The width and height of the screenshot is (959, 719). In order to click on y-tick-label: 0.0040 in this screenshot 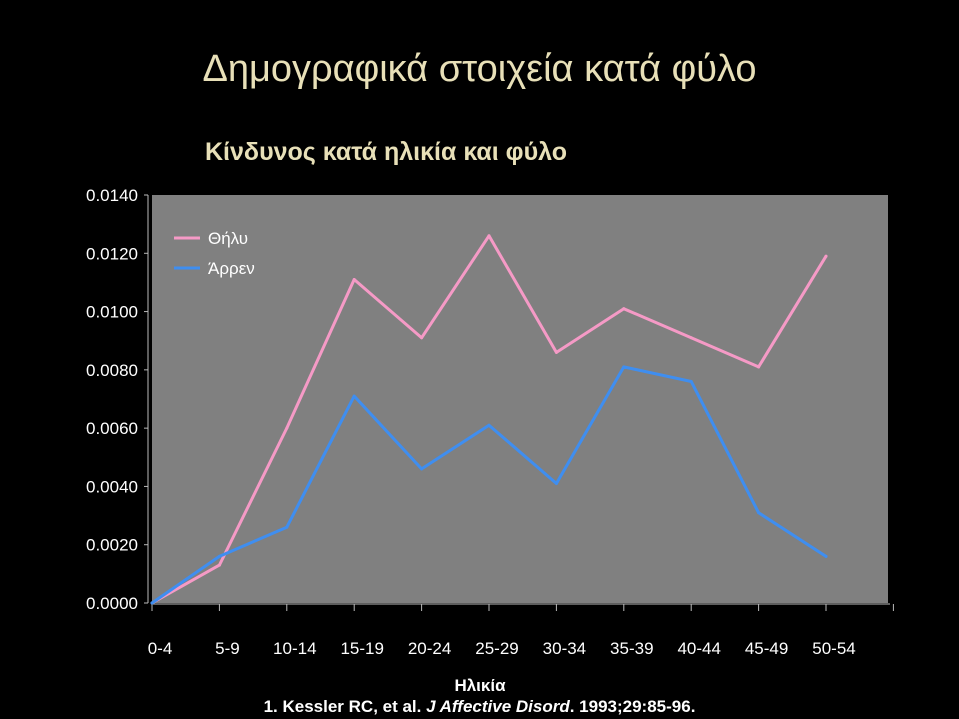, I will do `click(112, 486)`.